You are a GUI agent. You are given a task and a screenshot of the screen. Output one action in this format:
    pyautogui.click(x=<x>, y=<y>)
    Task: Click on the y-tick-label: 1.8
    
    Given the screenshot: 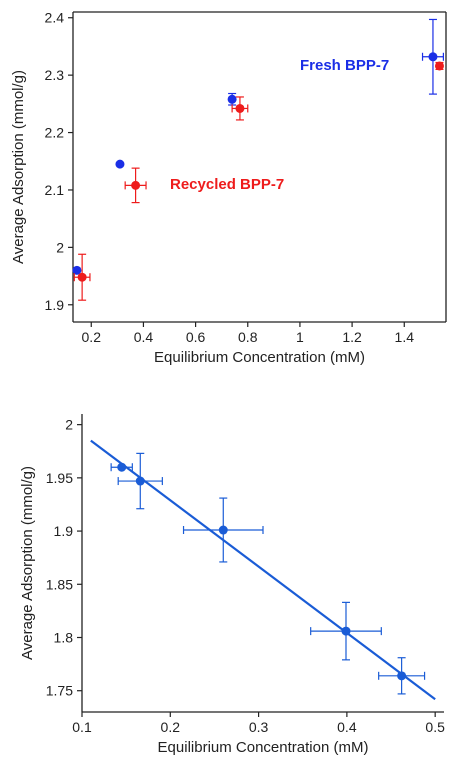 What is the action you would take?
    pyautogui.click(x=64, y=638)
    